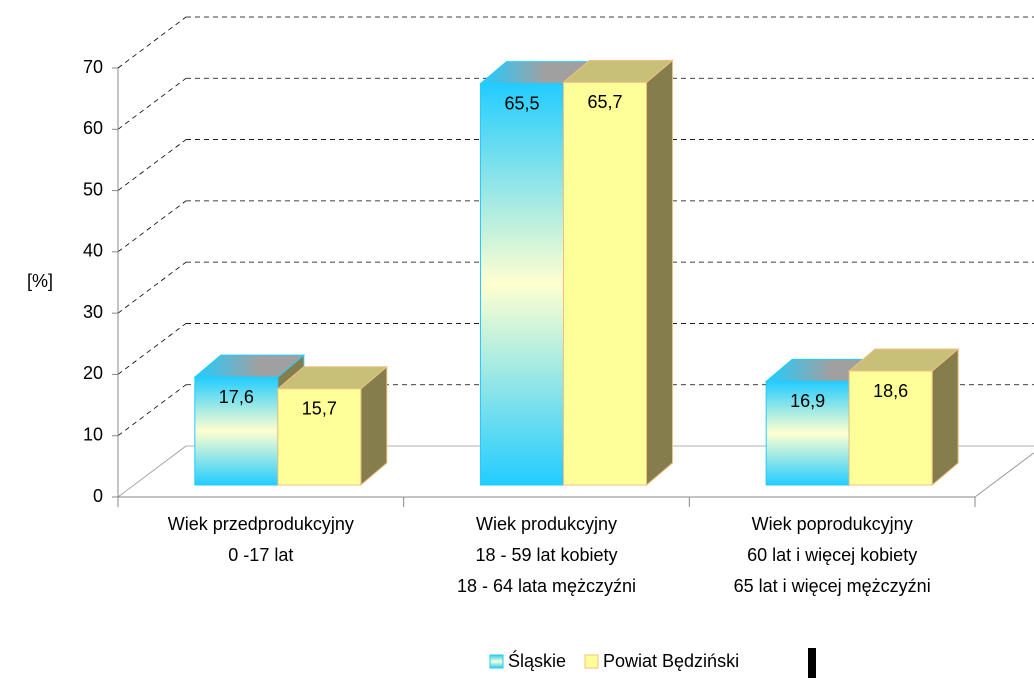 The image size is (1034, 682). What do you see at coordinates (812, 663) in the screenshot?
I see `cursor-artifact` at bounding box center [812, 663].